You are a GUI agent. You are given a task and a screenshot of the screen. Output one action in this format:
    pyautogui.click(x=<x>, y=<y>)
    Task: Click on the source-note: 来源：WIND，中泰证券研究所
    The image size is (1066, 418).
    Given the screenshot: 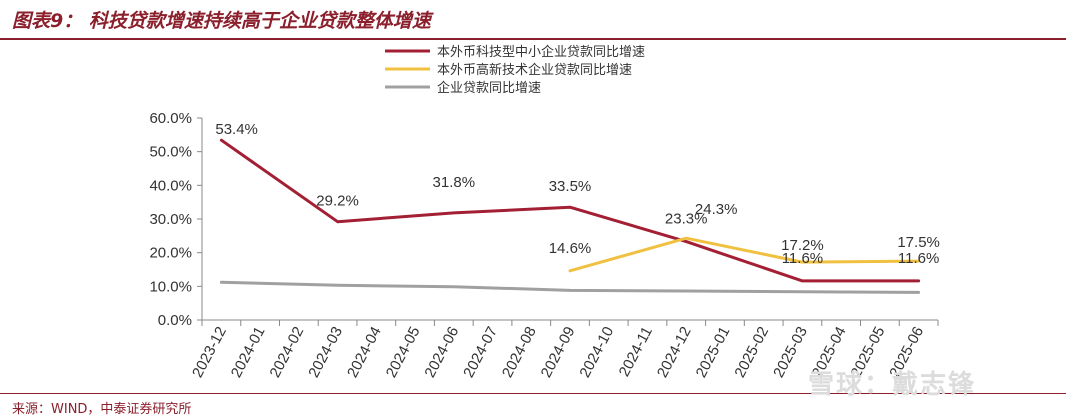 What is the action you would take?
    pyautogui.click(x=102, y=409)
    